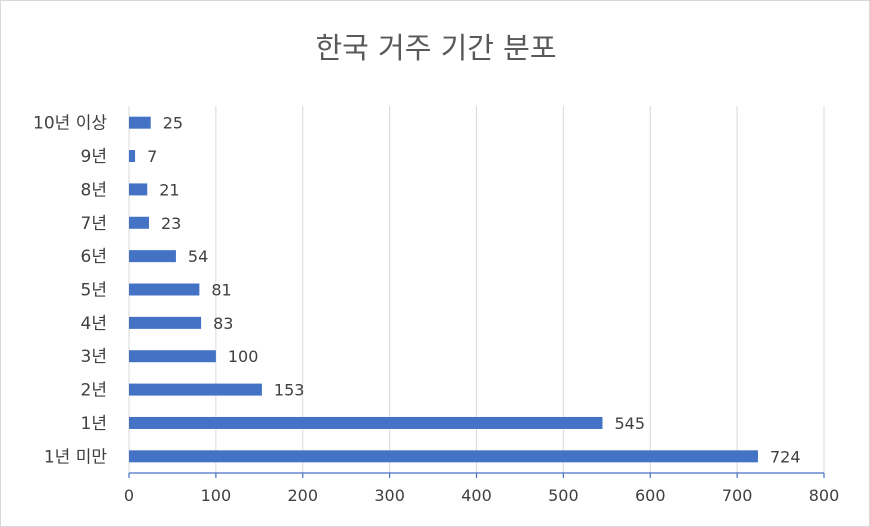  I want to click on data-label-5: 81, so click(221, 290).